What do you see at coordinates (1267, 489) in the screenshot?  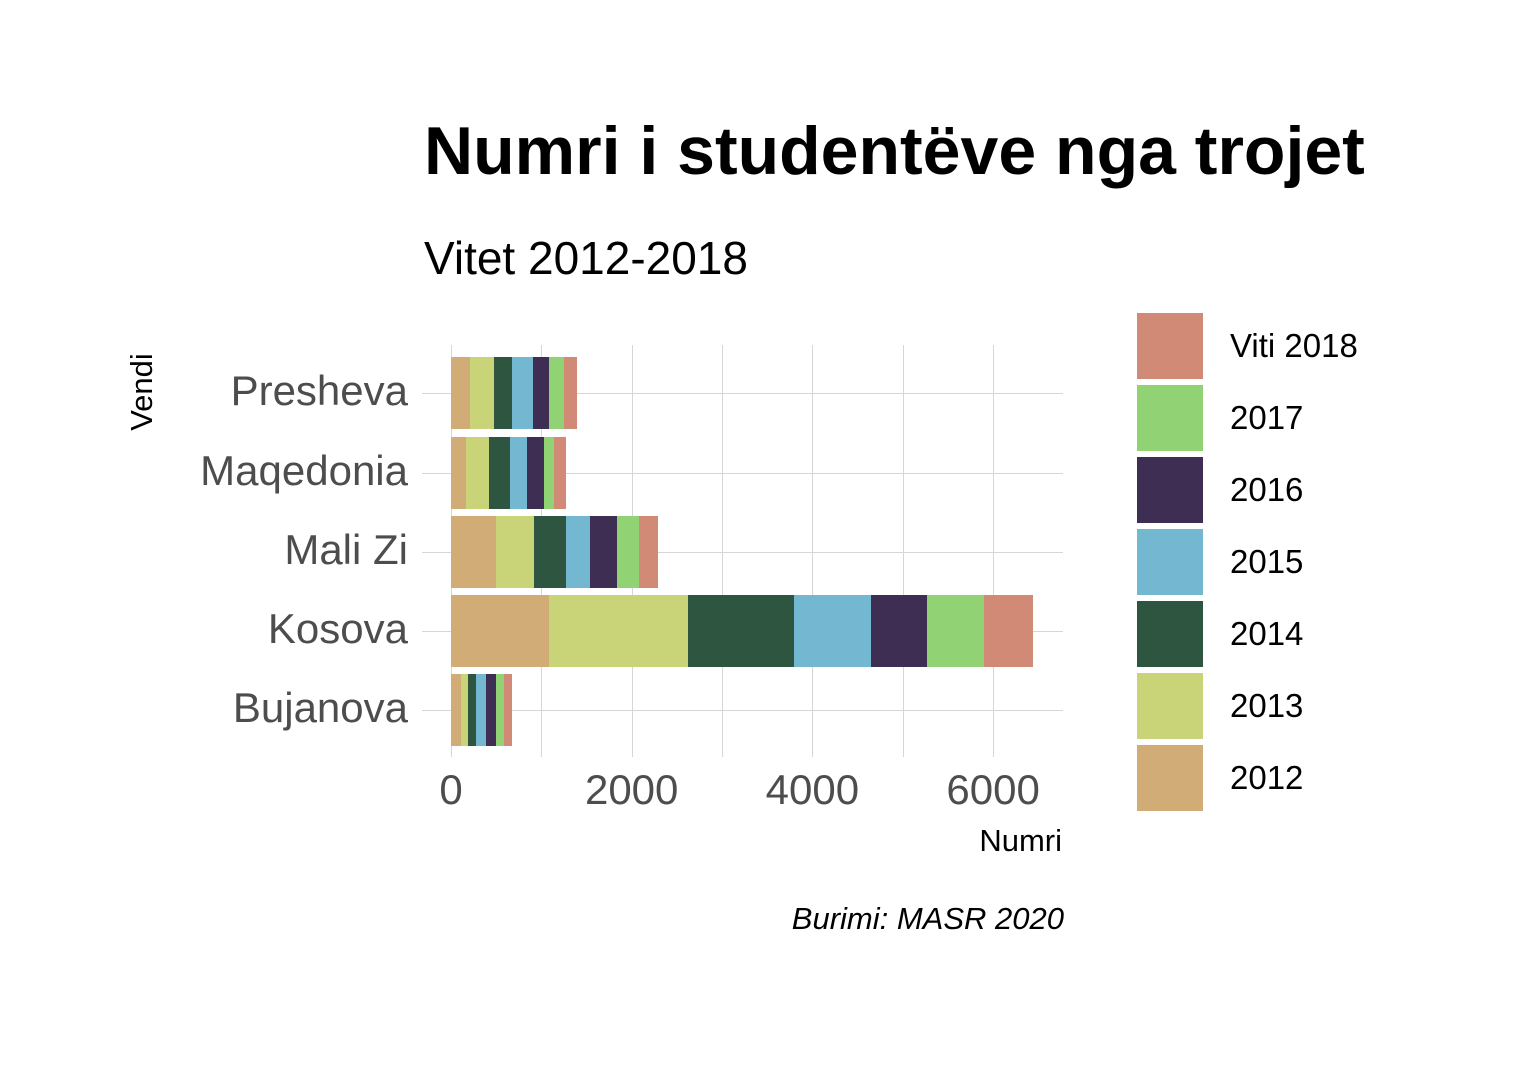 I see `legend-label: 2016` at bounding box center [1267, 489].